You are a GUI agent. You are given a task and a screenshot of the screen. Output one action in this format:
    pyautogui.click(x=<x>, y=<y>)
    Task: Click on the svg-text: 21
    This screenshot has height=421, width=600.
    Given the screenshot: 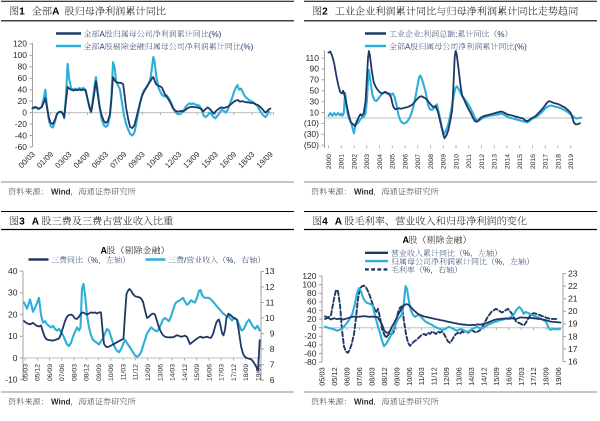 What is the action you would take?
    pyautogui.click(x=573, y=299)
    